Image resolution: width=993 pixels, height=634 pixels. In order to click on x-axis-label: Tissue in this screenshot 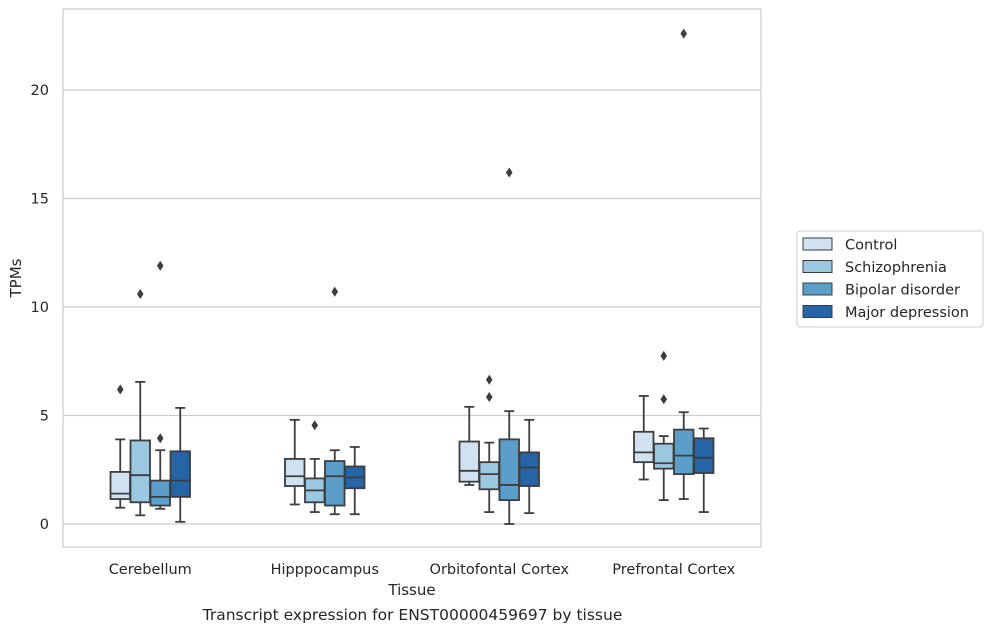, I will do `click(411, 590)`.